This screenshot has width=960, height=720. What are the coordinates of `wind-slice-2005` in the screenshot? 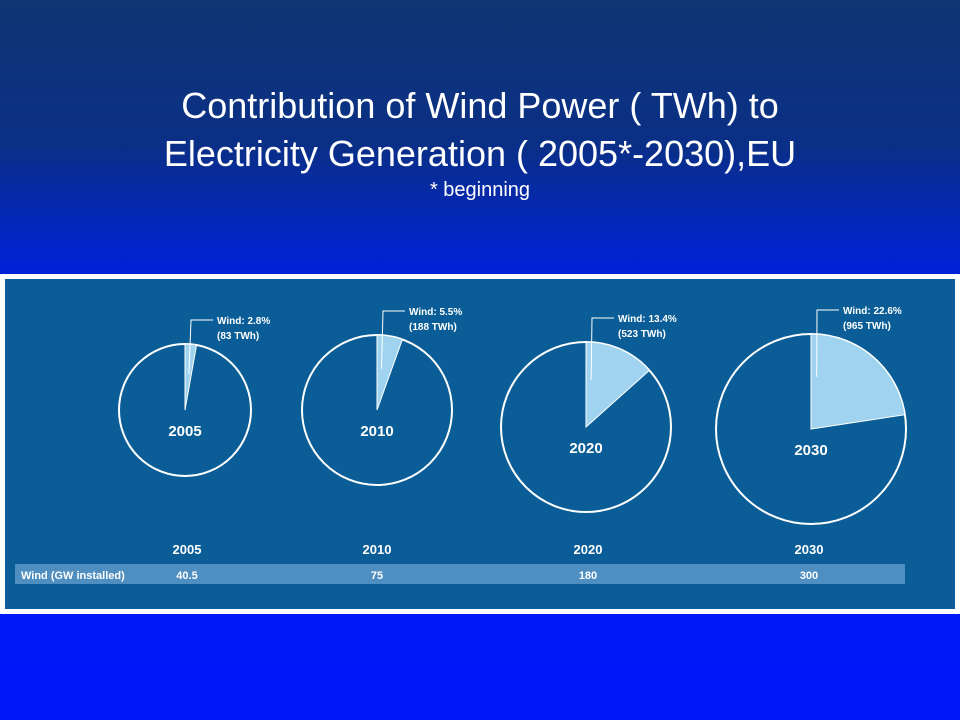 It's located at (191, 377).